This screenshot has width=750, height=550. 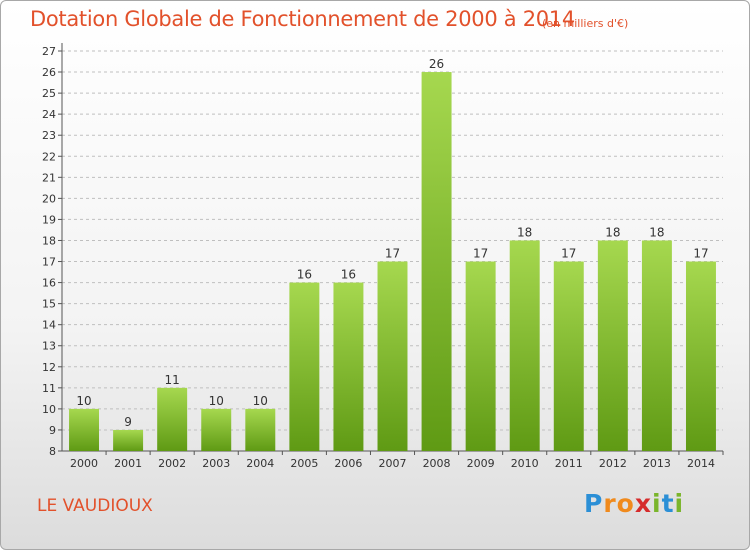 I want to click on y-tick-label: 22, so click(x=49, y=156).